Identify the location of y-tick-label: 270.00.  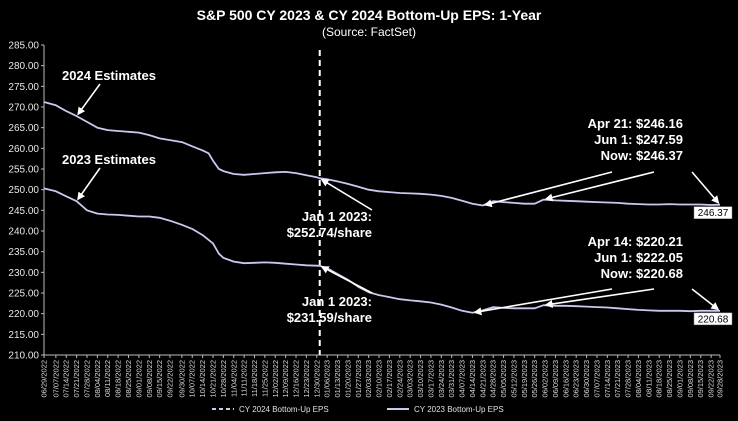
(23, 108).